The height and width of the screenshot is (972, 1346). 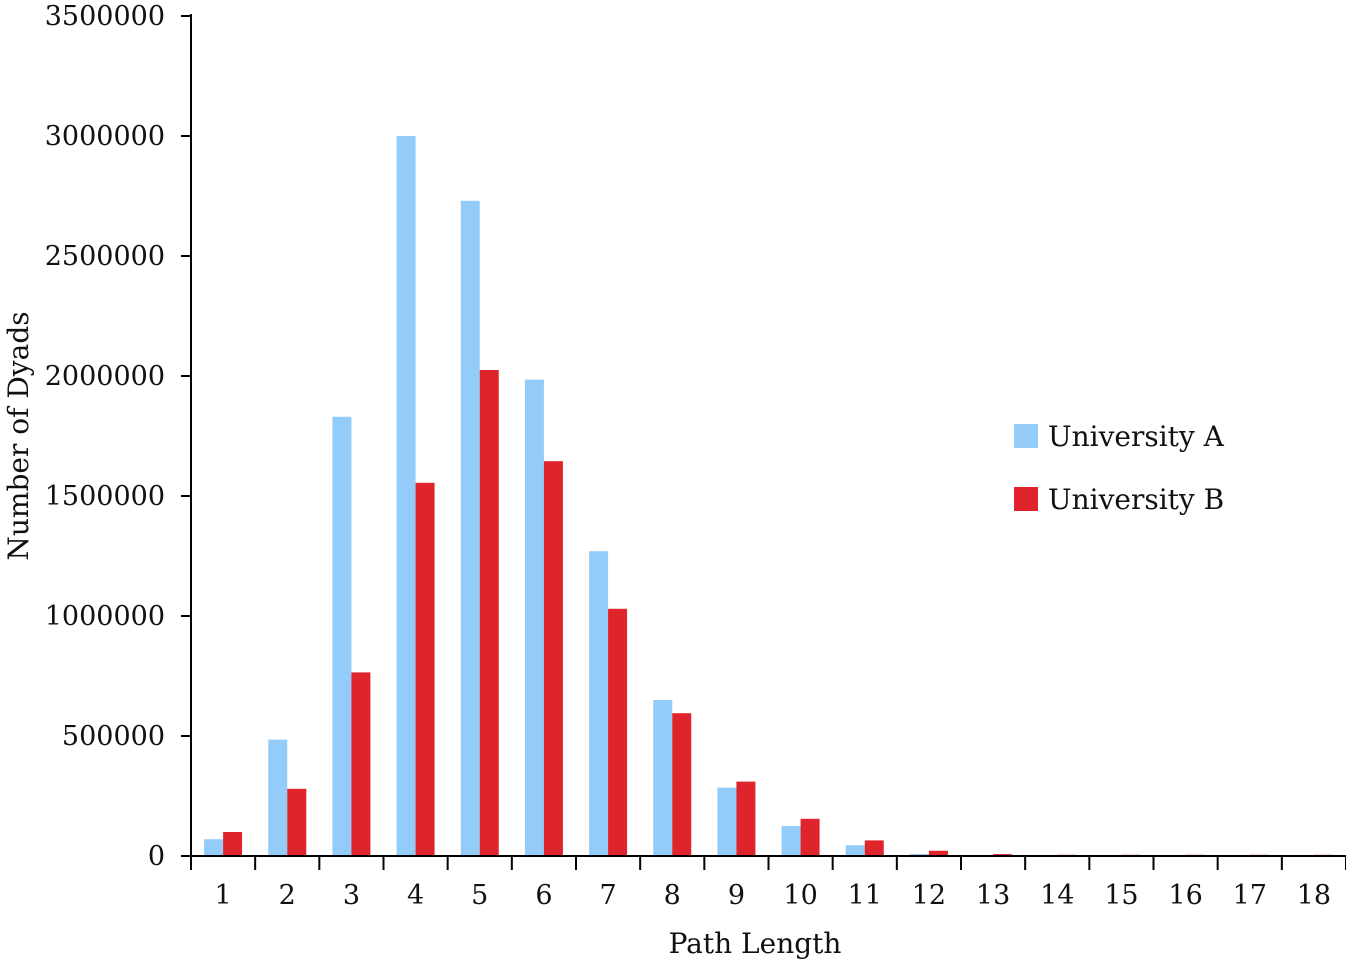 I want to click on y-tick-label: 1000000, so click(x=105, y=616).